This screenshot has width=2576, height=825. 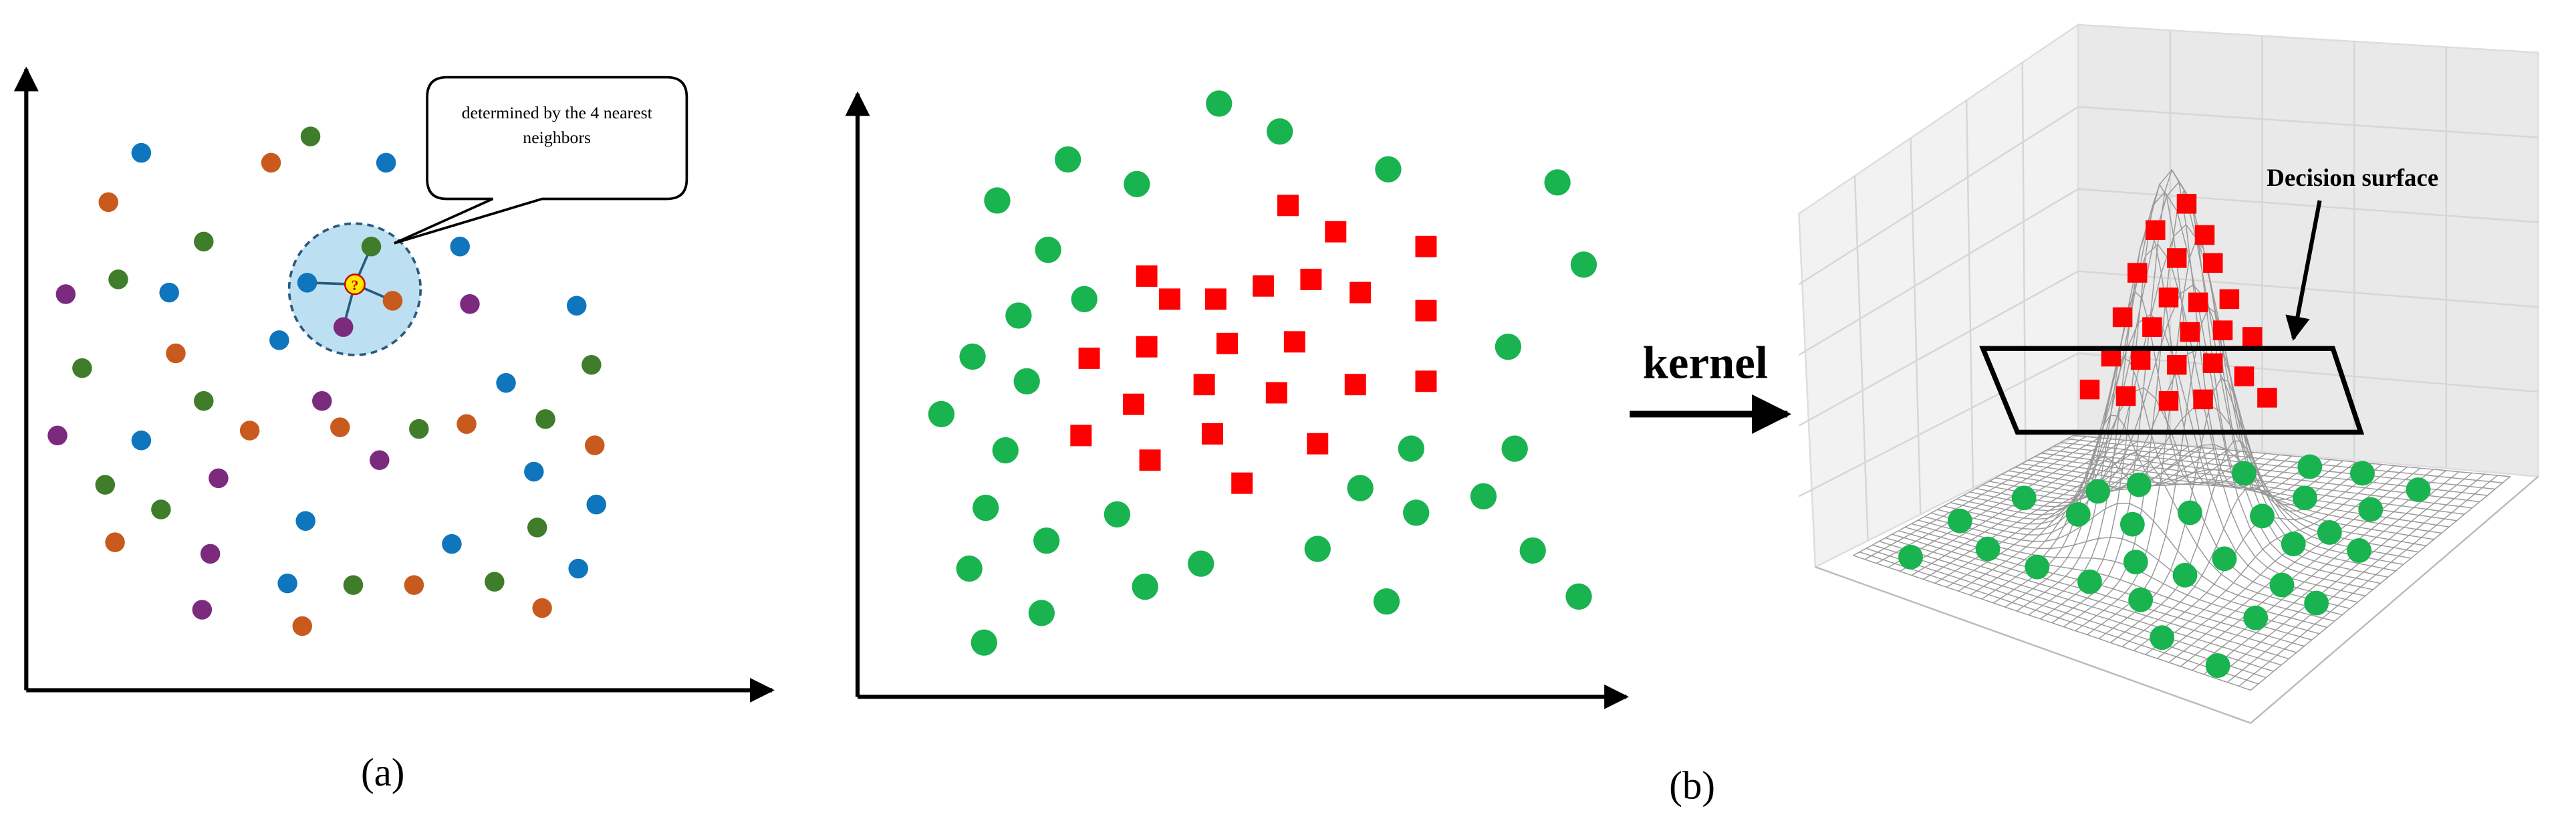 I want to click on caption-b: (b), so click(x=1692, y=786).